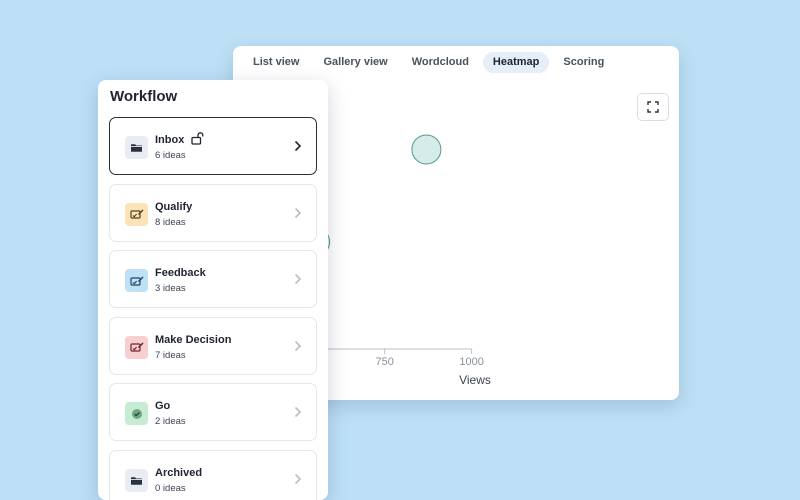 This screenshot has height=500, width=800. Describe the element at coordinates (178, 473) in the screenshot. I see `stage-name: Archived` at that location.